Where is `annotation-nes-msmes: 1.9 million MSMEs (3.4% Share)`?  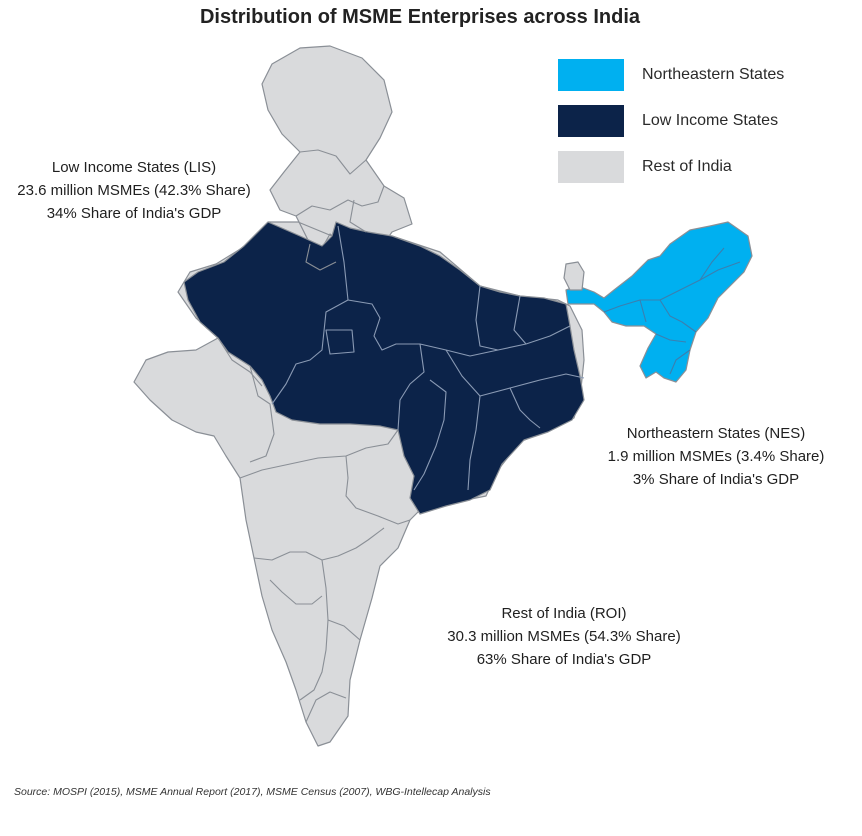
annotation-nes-msmes: 1.9 million MSMEs (3.4% Share) is located at coordinates (716, 456).